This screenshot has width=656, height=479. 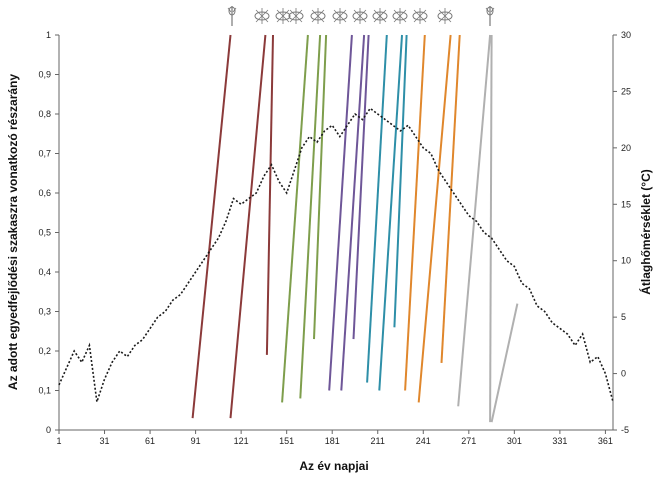 What do you see at coordinates (48, 430) in the screenshot?
I see `y-tick-label: 0` at bounding box center [48, 430].